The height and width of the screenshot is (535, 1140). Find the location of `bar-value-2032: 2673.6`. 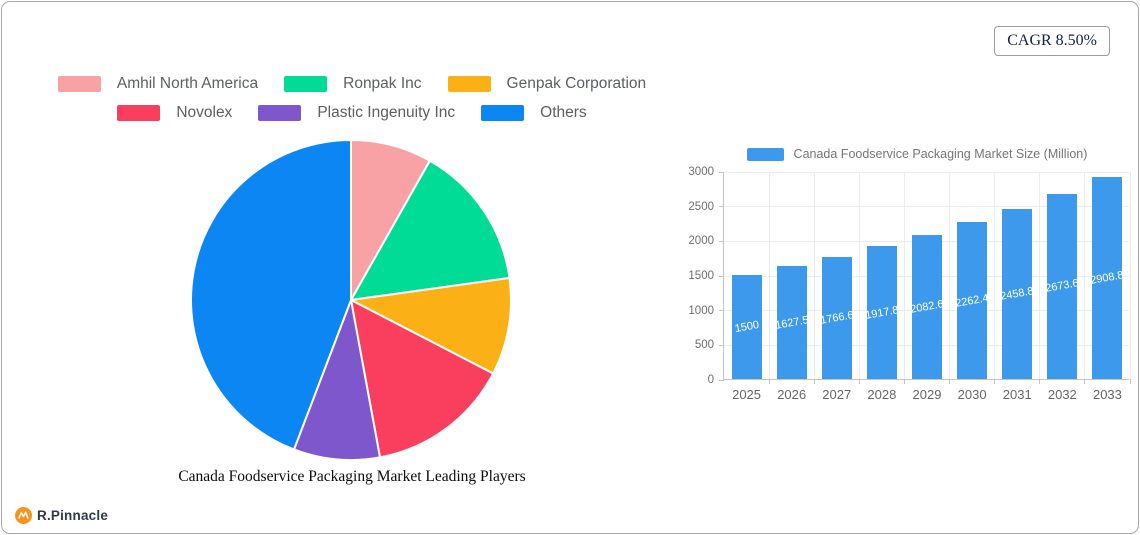

bar-value-2032: 2673.6 is located at coordinates (1062, 286).